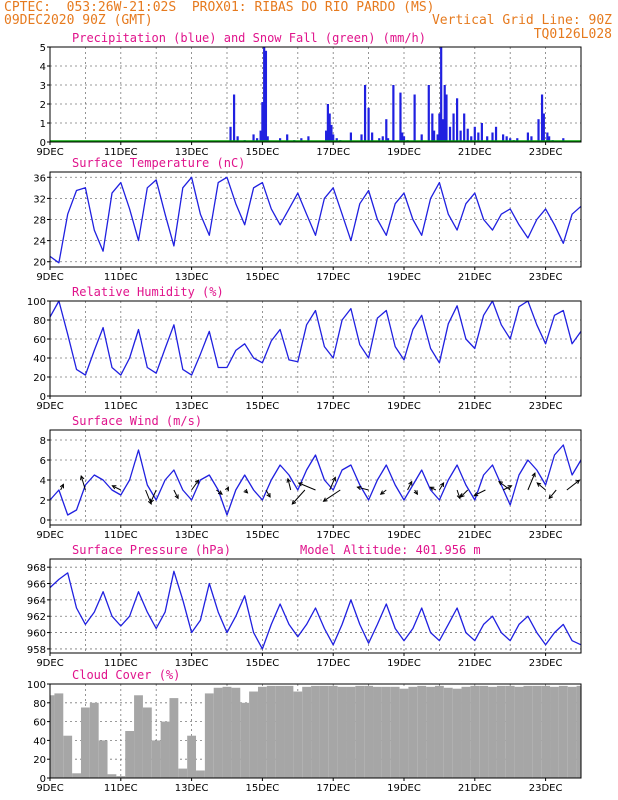  I want to click on cloud-x-tick-label: 11DEC, so click(121, 788).